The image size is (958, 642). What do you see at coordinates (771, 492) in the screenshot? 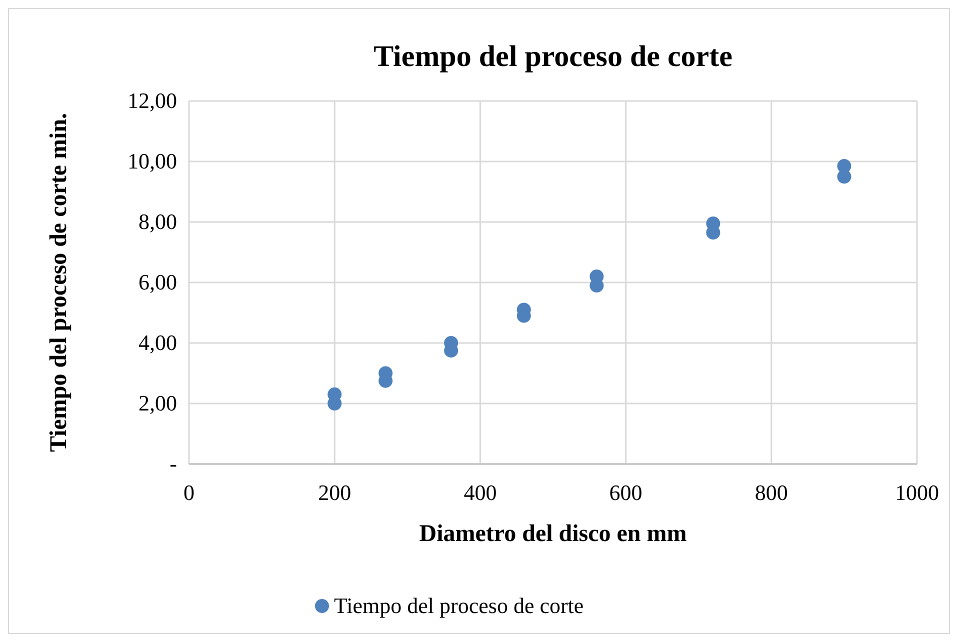
I see `x-tick-label: 800` at bounding box center [771, 492].